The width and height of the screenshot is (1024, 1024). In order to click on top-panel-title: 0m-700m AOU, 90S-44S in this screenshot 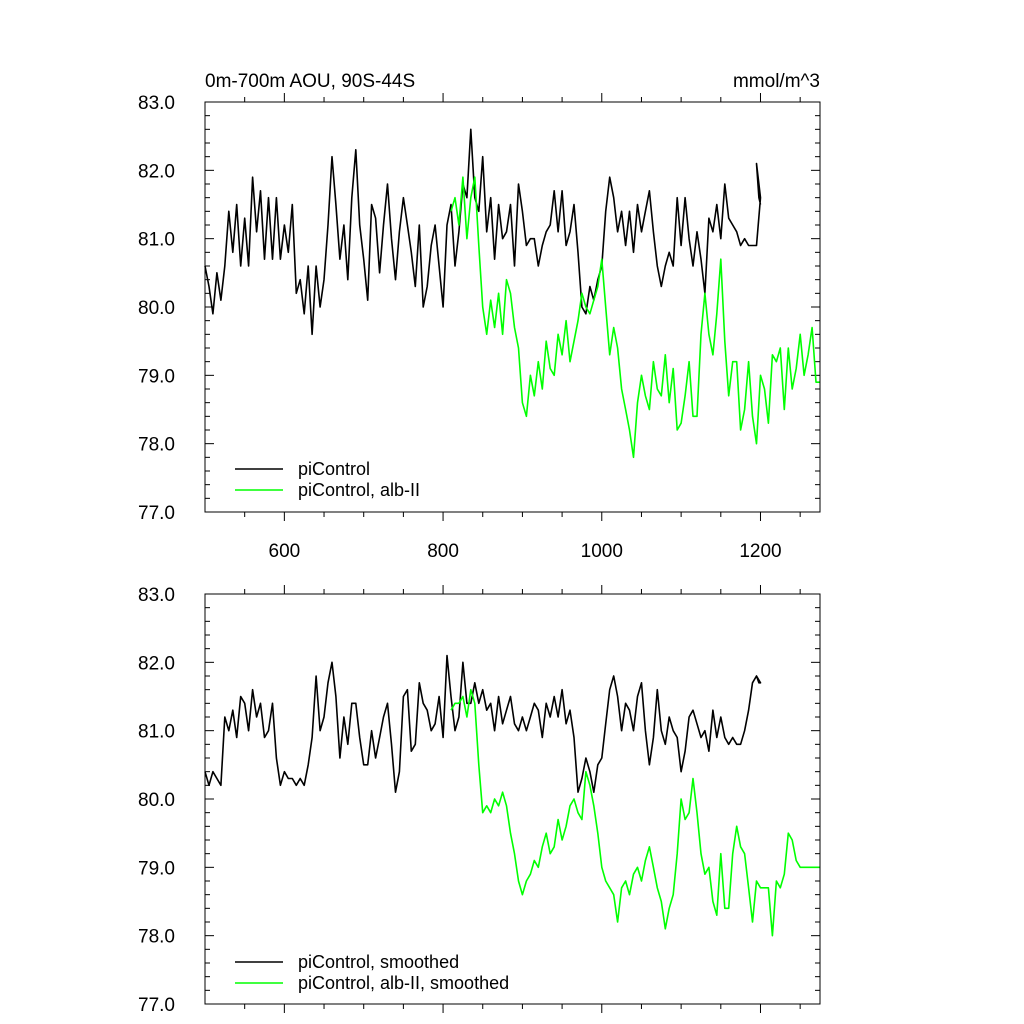, I will do `click(310, 81)`.